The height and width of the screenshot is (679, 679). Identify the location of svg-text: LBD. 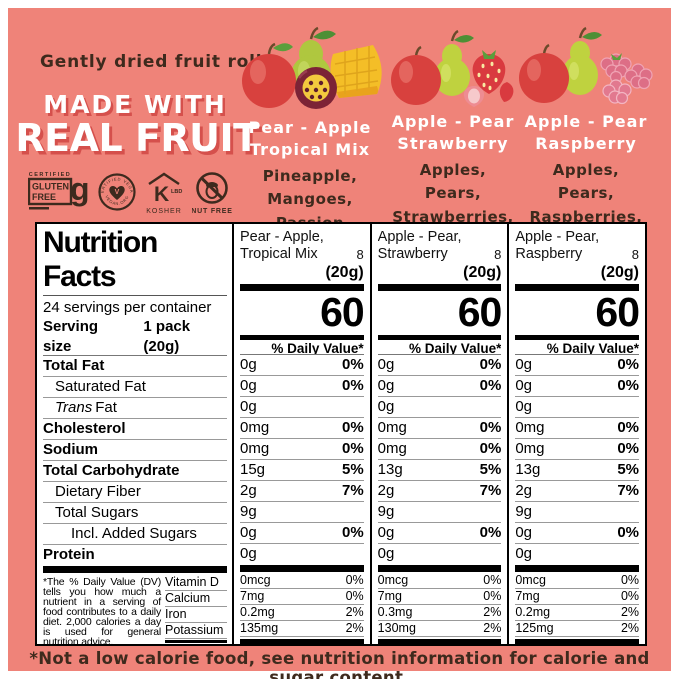
(176, 192).